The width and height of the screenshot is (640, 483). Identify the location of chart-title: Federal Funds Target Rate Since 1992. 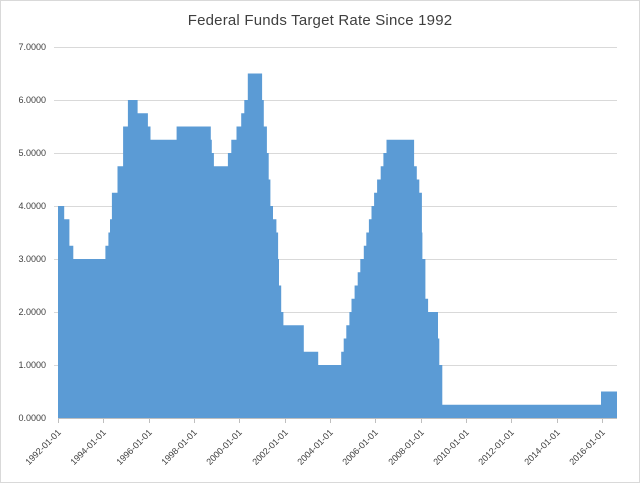
(320, 20).